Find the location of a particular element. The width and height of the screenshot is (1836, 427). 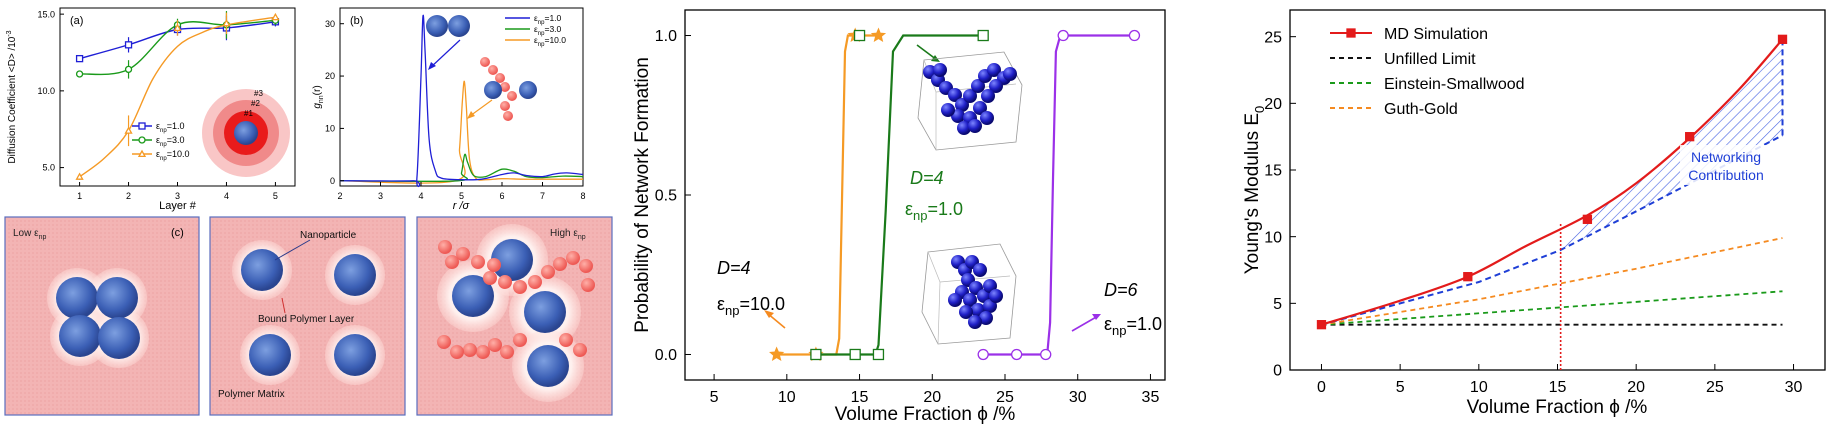

panel-b-label: (b) is located at coordinates (356, 21).